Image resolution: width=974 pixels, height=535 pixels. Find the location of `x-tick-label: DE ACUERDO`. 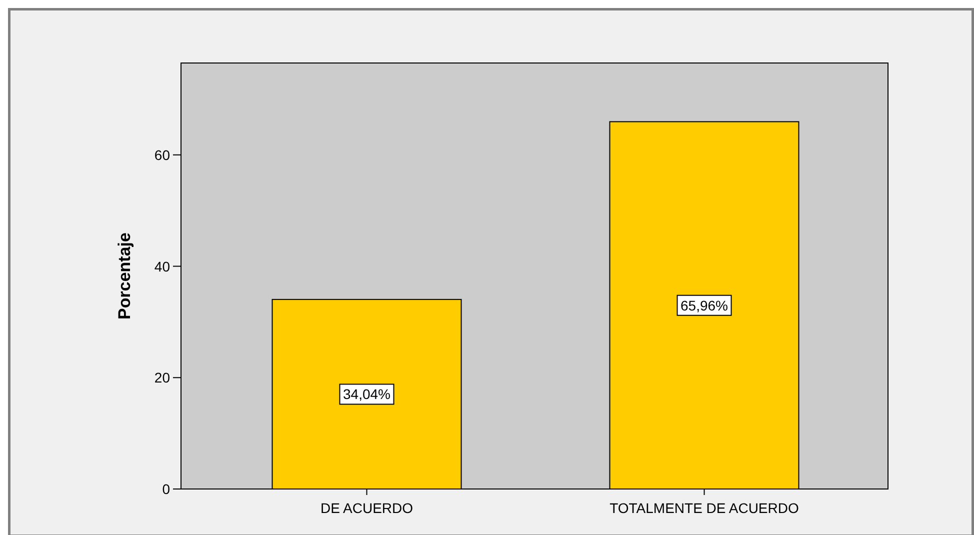

x-tick-label: DE ACUERDO is located at coordinates (367, 508).